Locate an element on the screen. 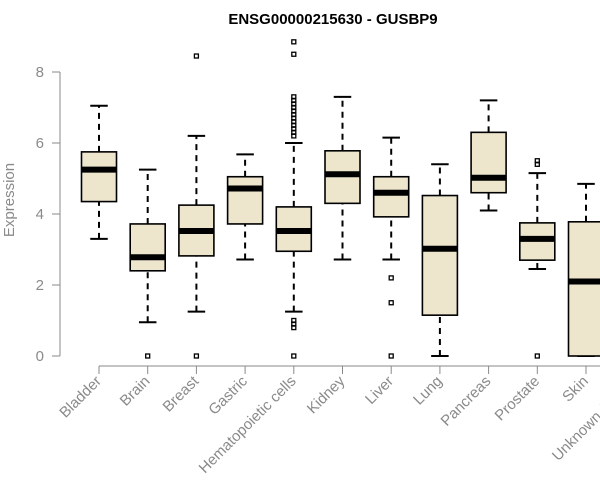 This screenshot has width=600, height=500. box-skin is located at coordinates (583, 269).